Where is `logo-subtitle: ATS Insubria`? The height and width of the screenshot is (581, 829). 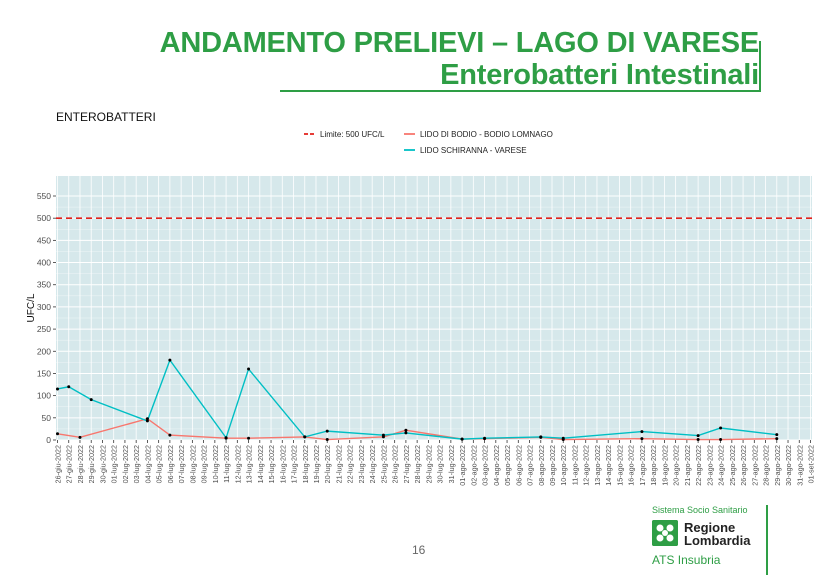 logo-subtitle: ATS Insubria is located at coordinates (686, 560).